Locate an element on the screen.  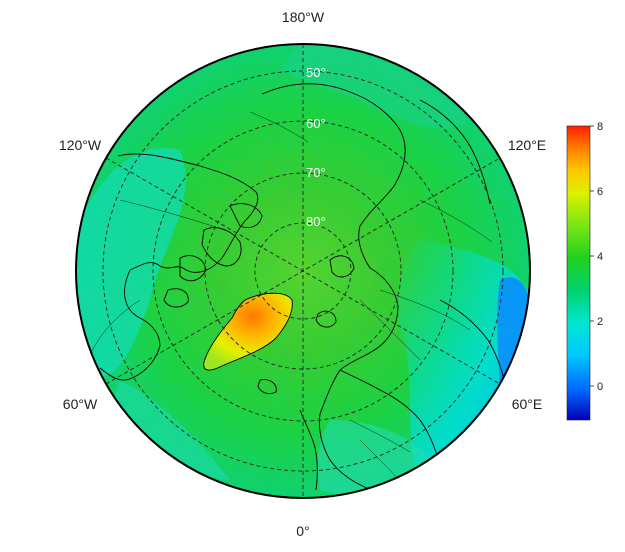
lon-label-0: 0° is located at coordinates (302, 531).